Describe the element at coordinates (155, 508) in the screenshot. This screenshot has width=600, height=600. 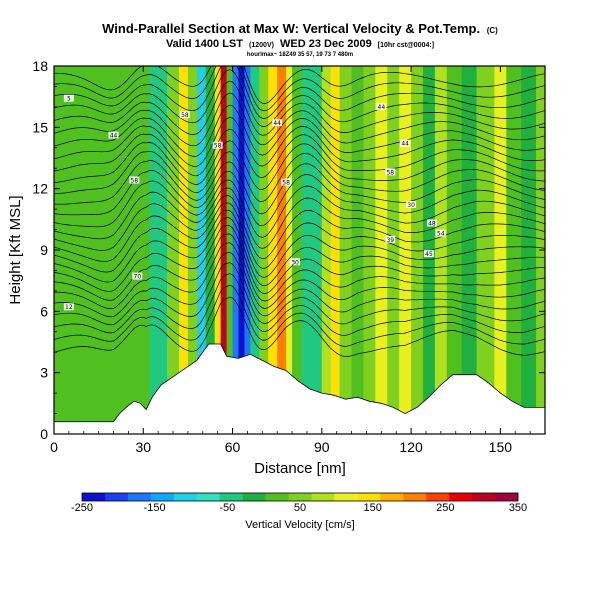
I see `colorbar-tick-label: -150` at that location.